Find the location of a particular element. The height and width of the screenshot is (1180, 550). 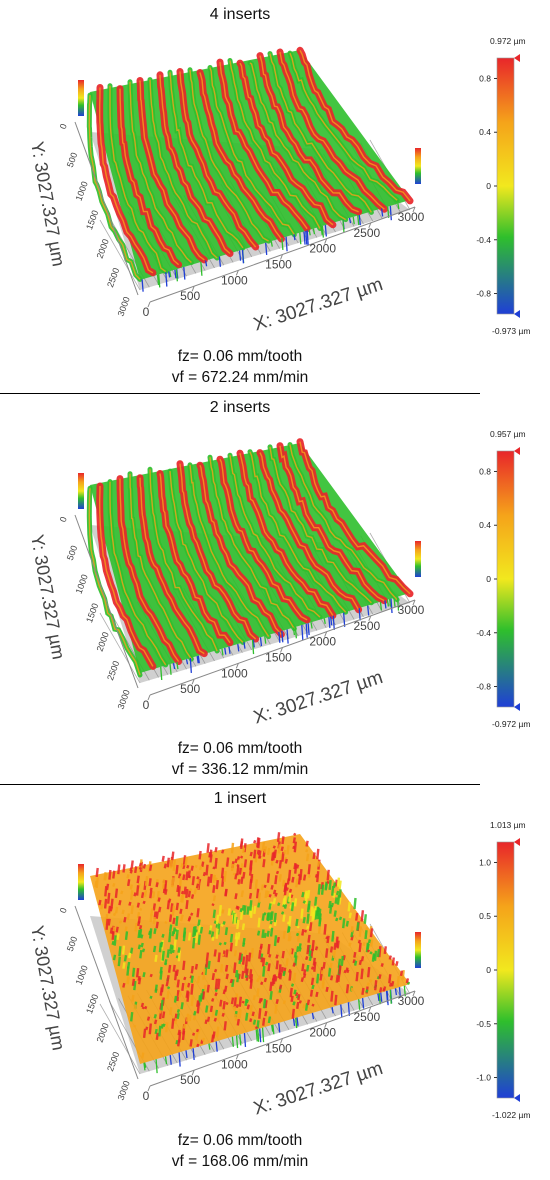

parameters: fz= 0.06 mm/tooth vf = 168.06 mm/min is located at coordinates (240, 1151).